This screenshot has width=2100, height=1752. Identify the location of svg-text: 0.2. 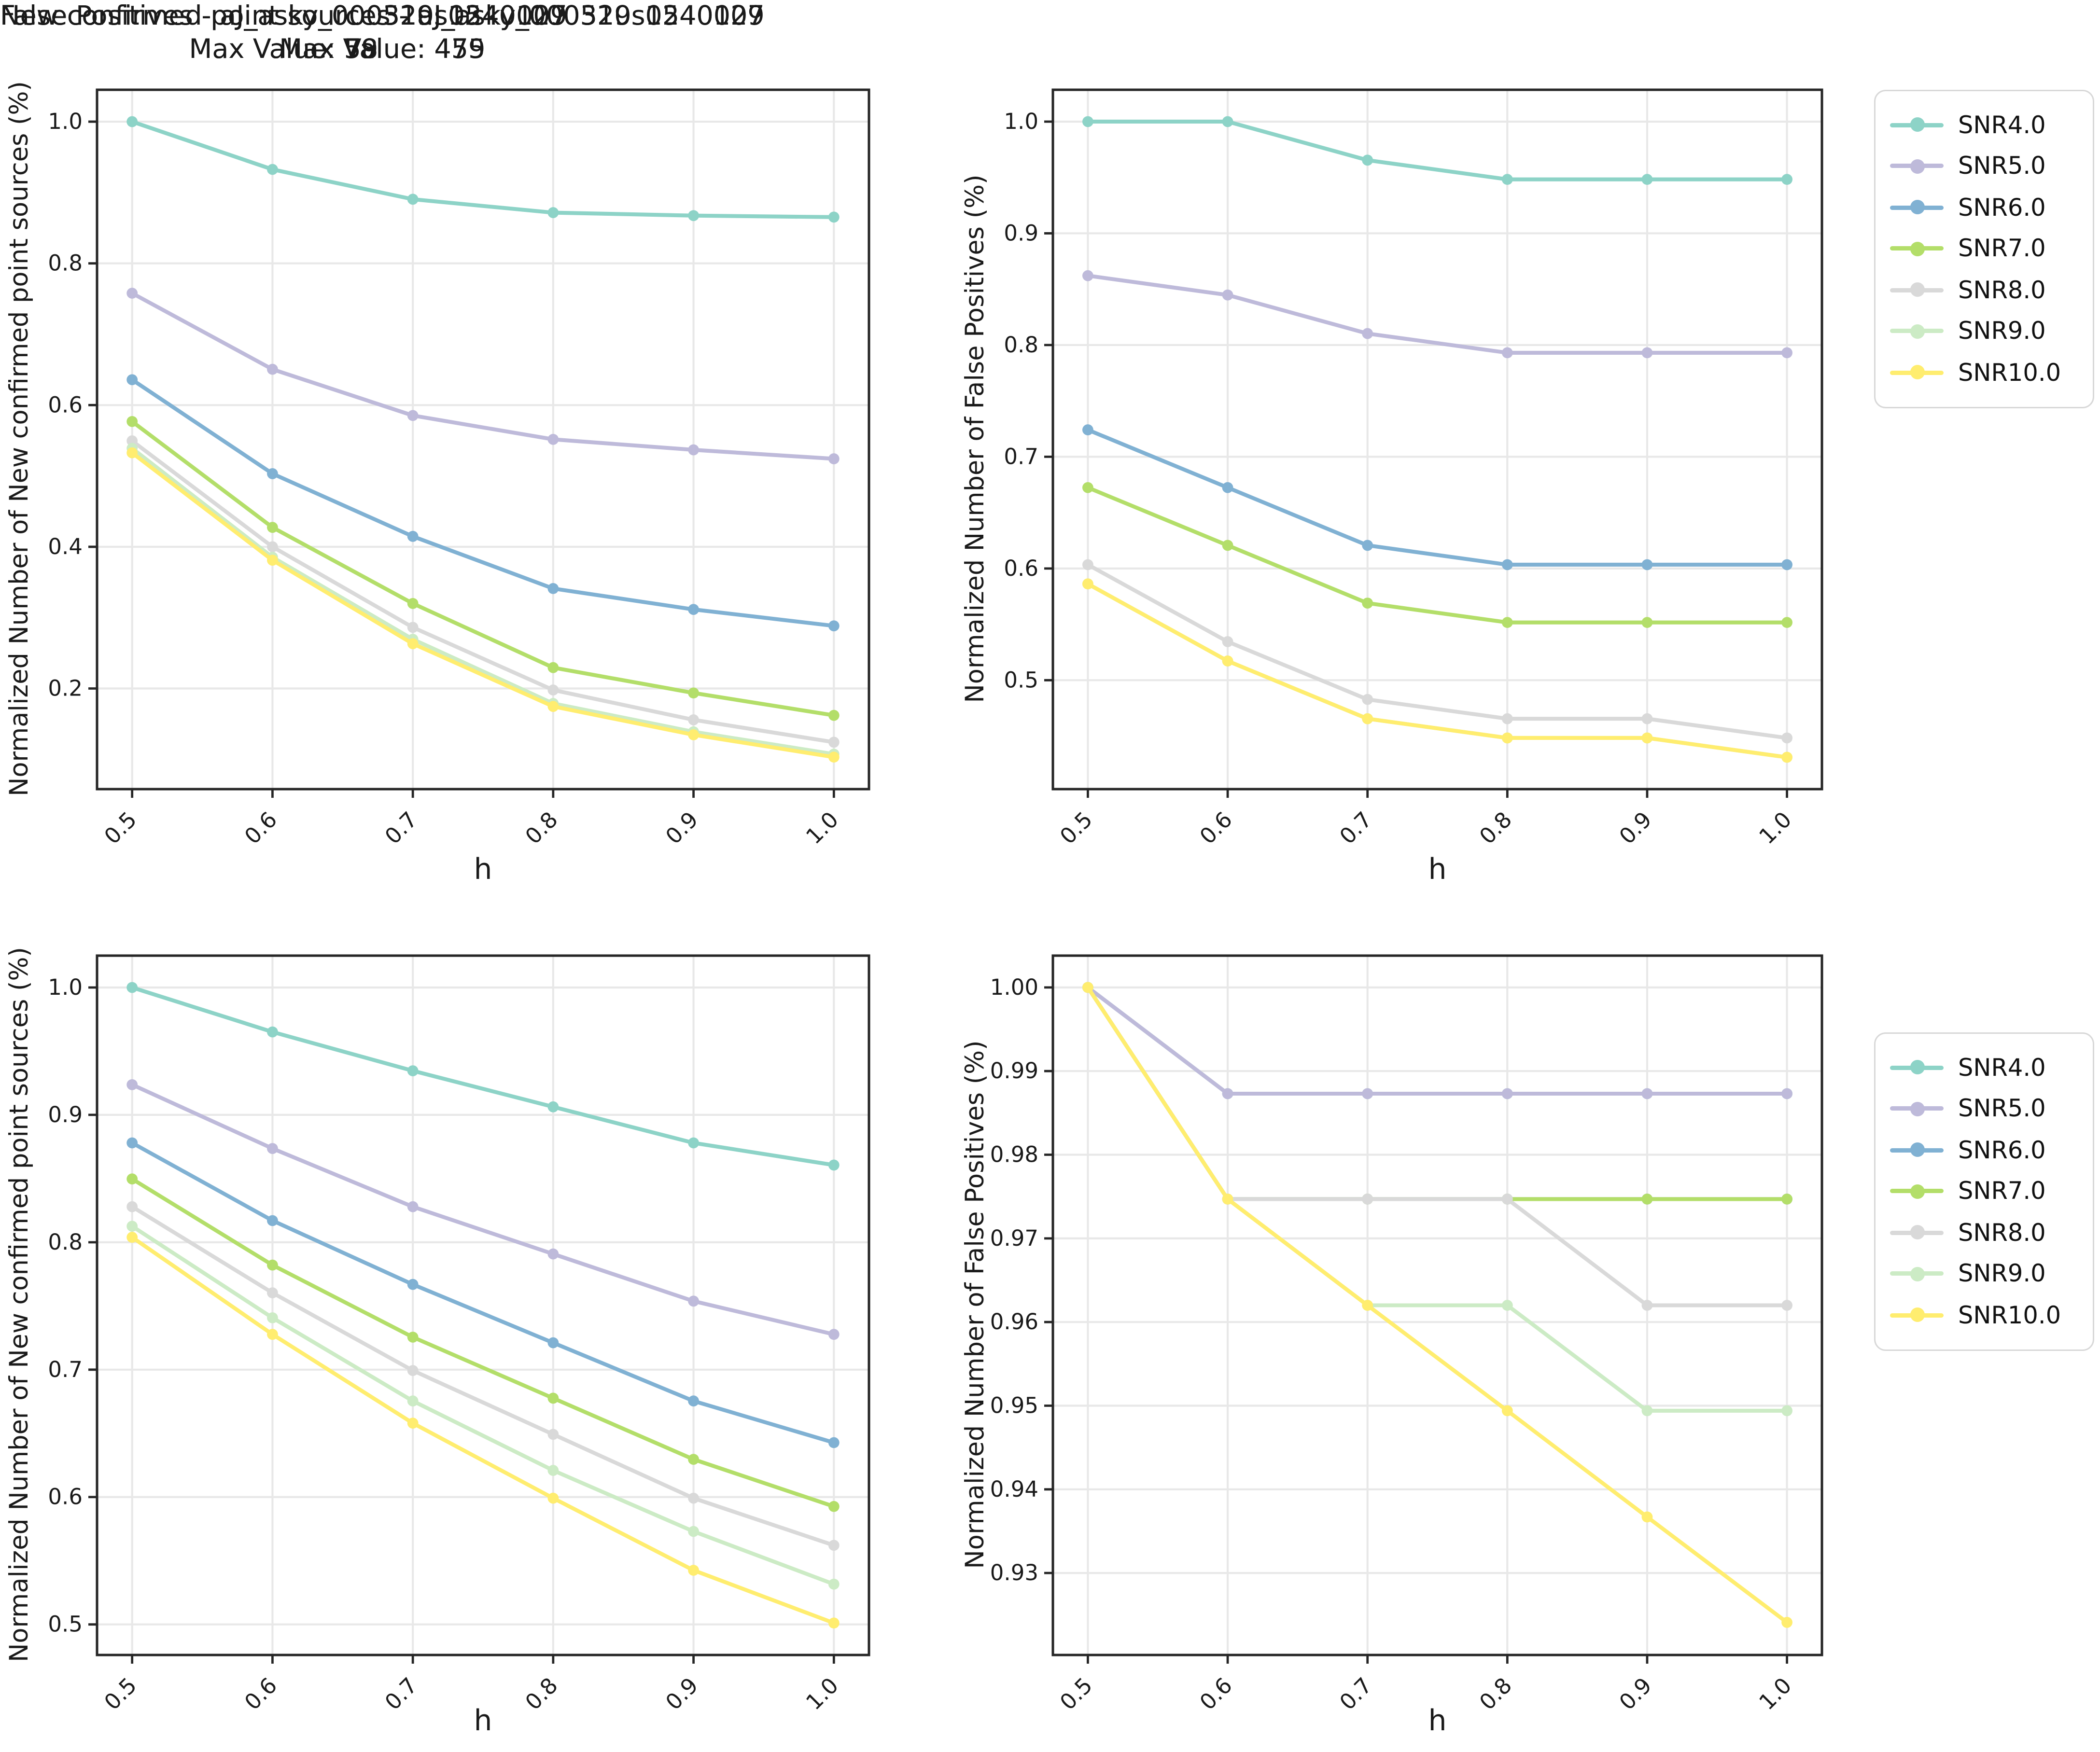
(66, 689).